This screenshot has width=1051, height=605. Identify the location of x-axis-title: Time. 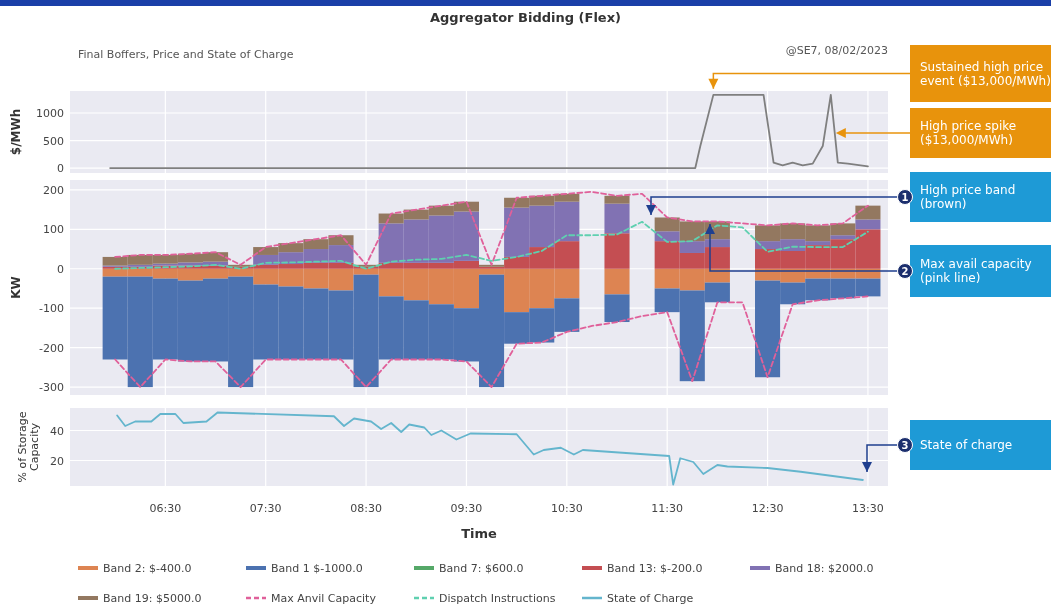
(479, 533).